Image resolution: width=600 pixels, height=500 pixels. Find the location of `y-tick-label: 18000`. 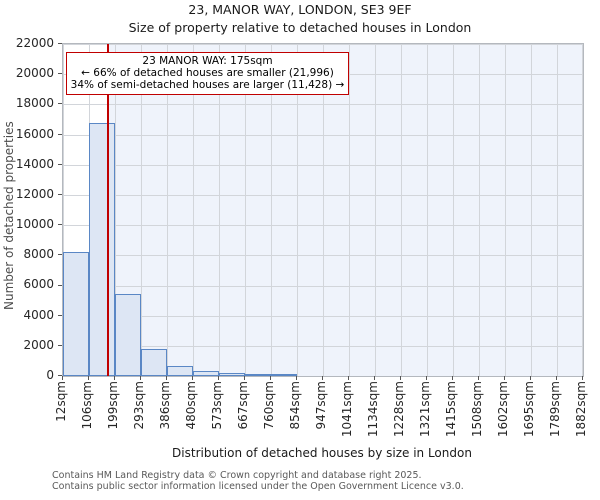

y-tick-label: 18000 is located at coordinates (34, 103).